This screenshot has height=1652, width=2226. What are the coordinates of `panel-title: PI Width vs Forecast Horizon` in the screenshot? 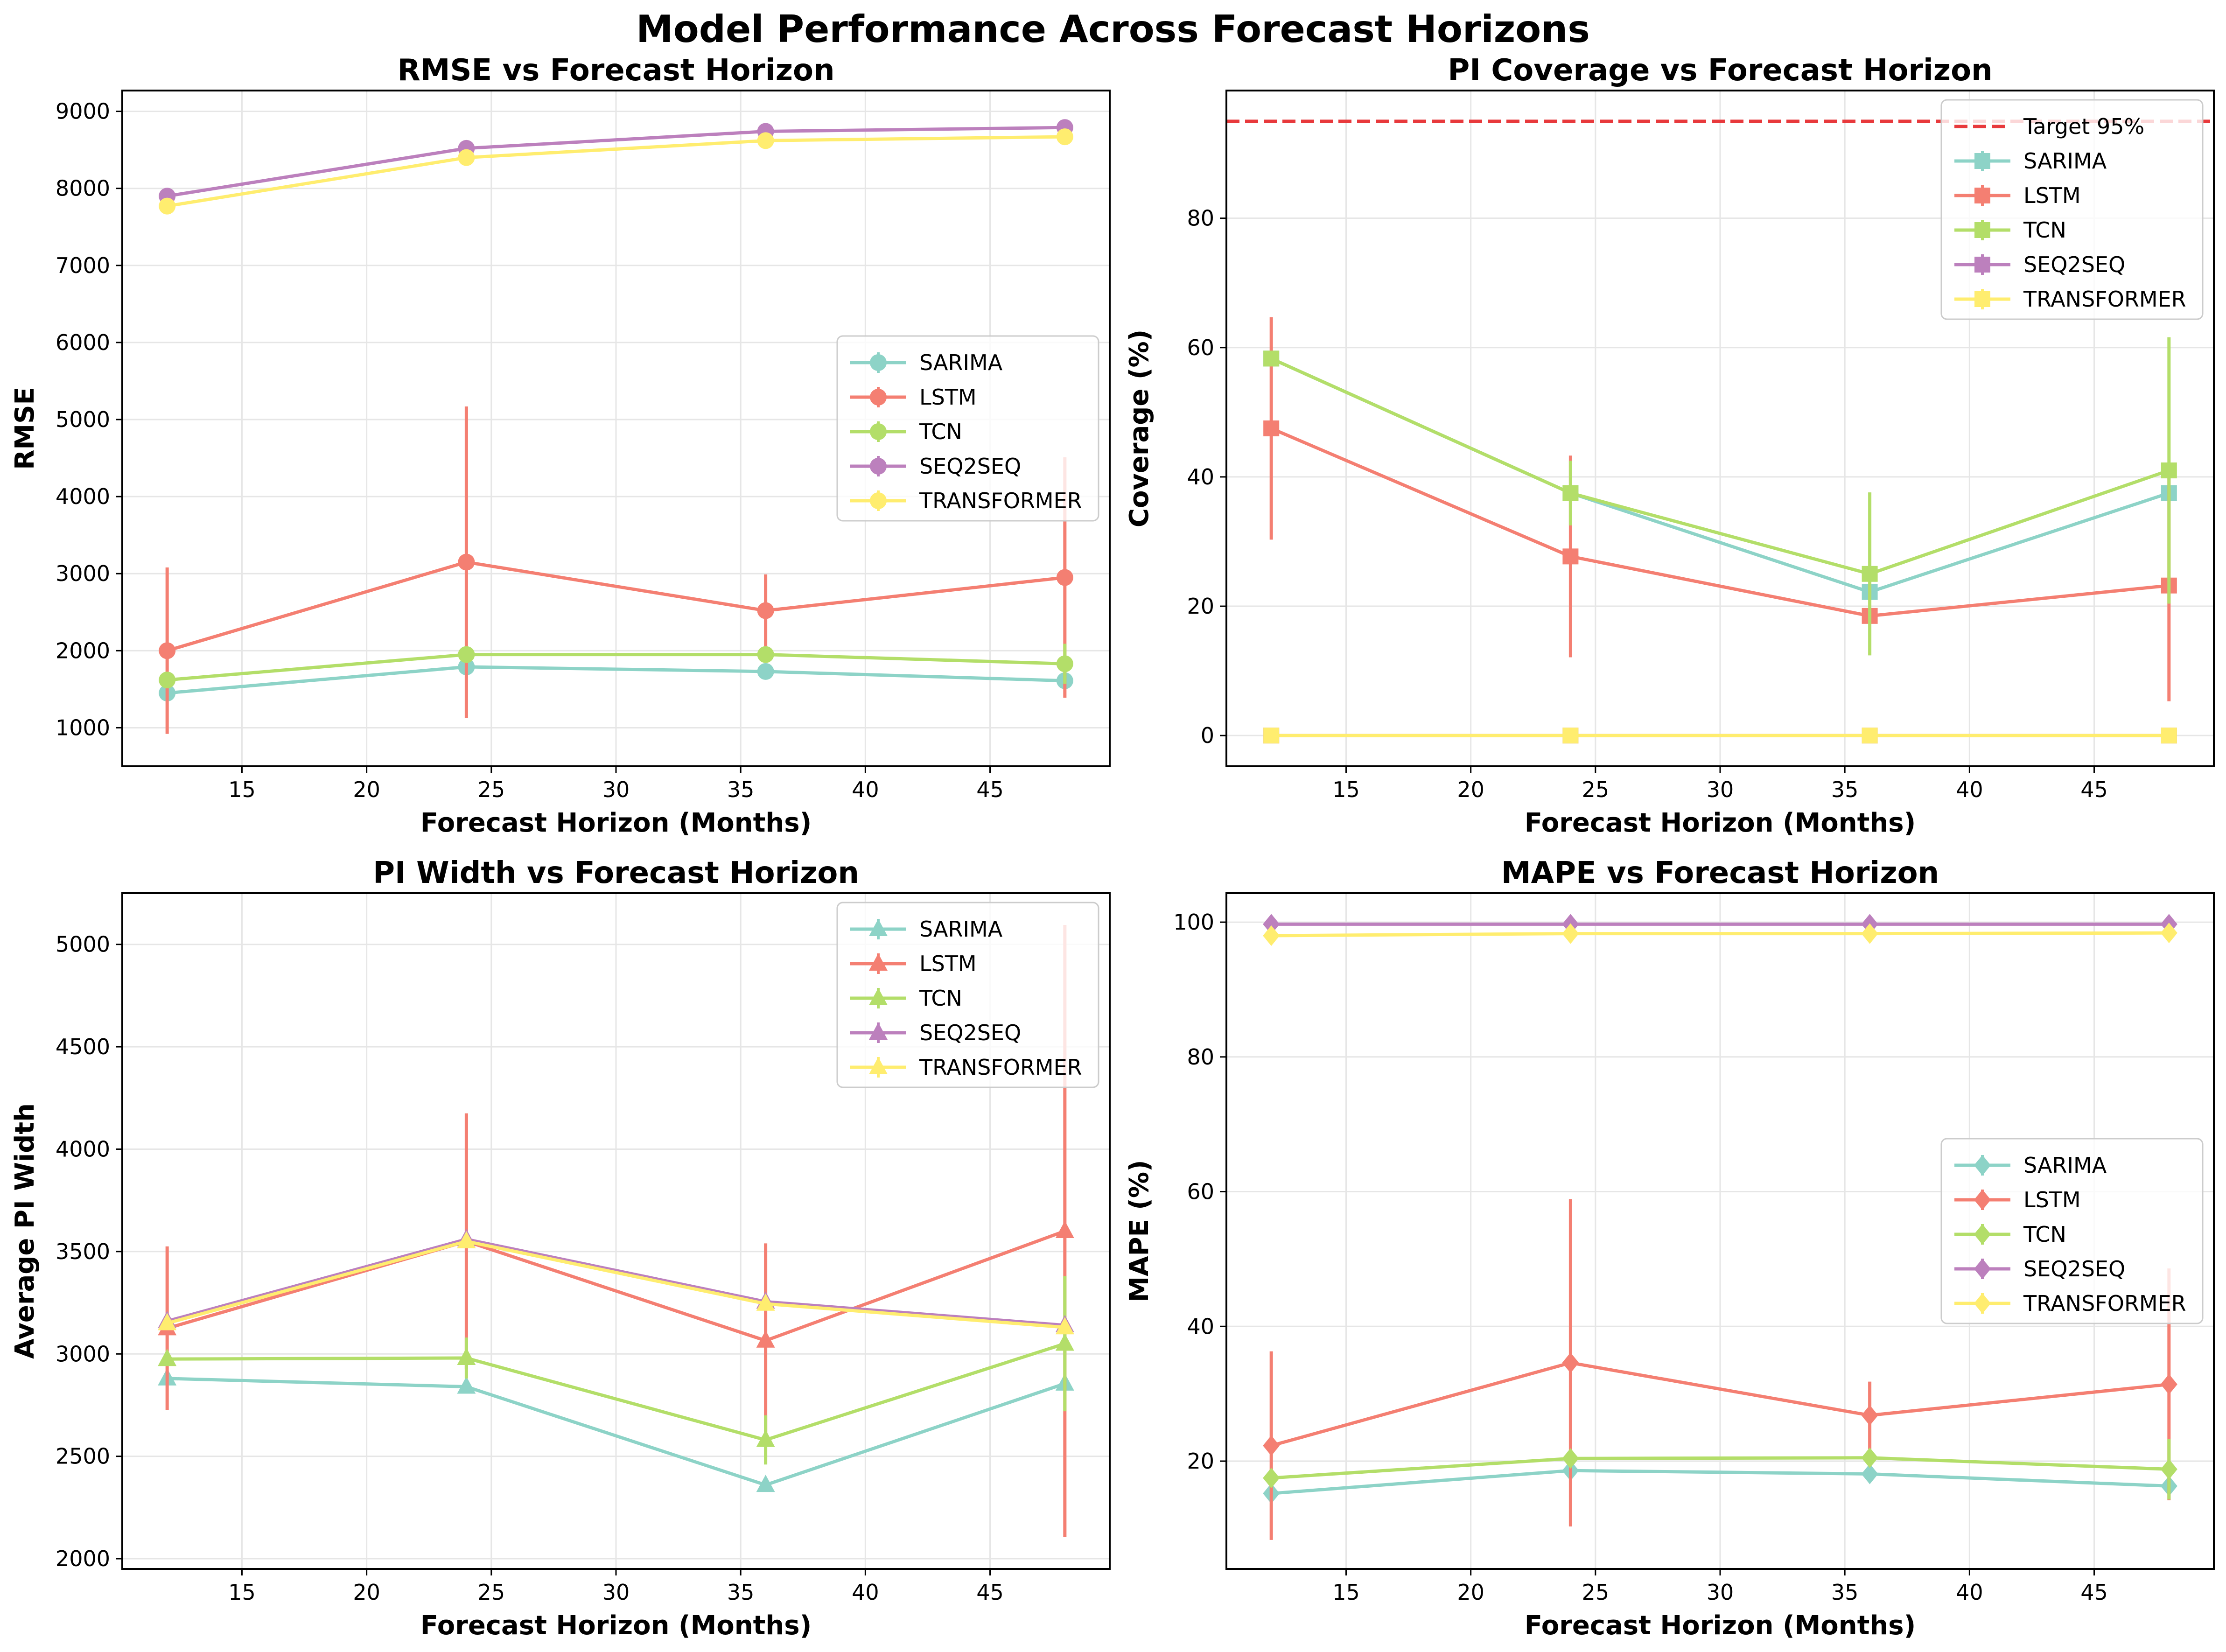 It's located at (616, 873).